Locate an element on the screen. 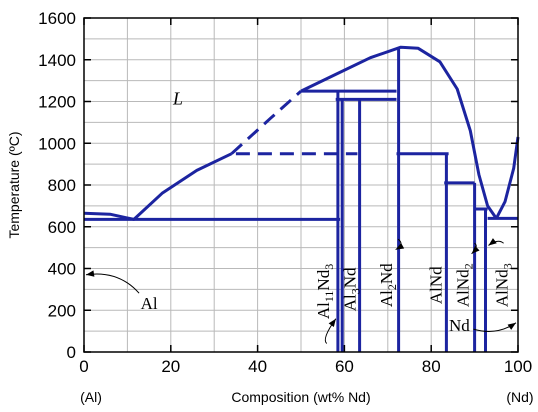 The height and width of the screenshot is (412, 538). compound-label-alnd3: AlNd3 is located at coordinates (504, 285).